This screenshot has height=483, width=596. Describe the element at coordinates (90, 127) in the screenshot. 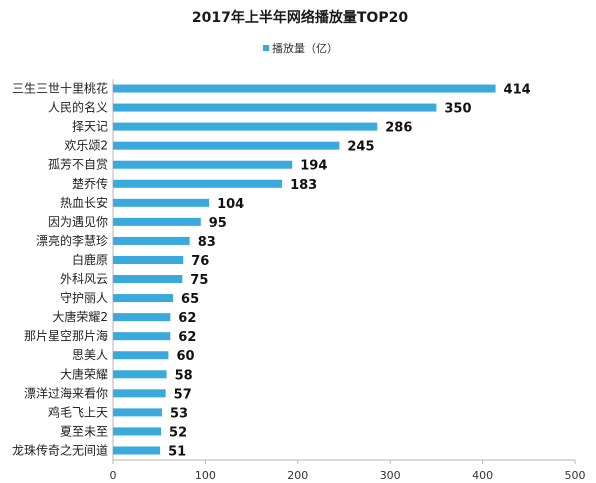

I see `category-label: 择天记` at that location.